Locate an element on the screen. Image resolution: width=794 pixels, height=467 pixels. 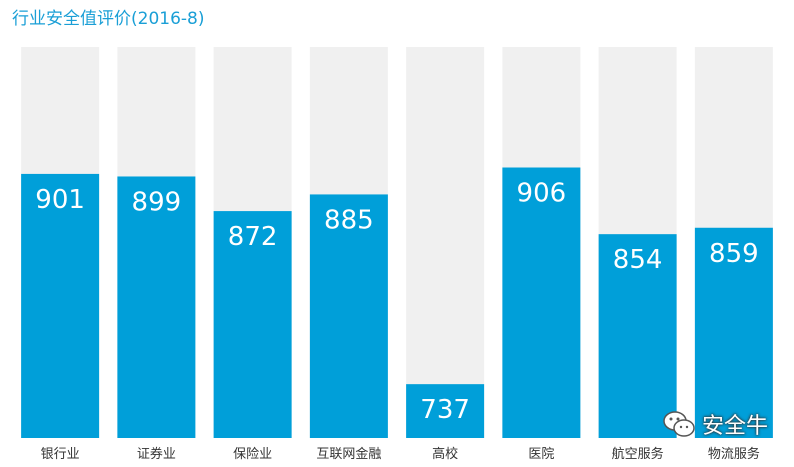
category-label: 证券业 is located at coordinates (156, 454).